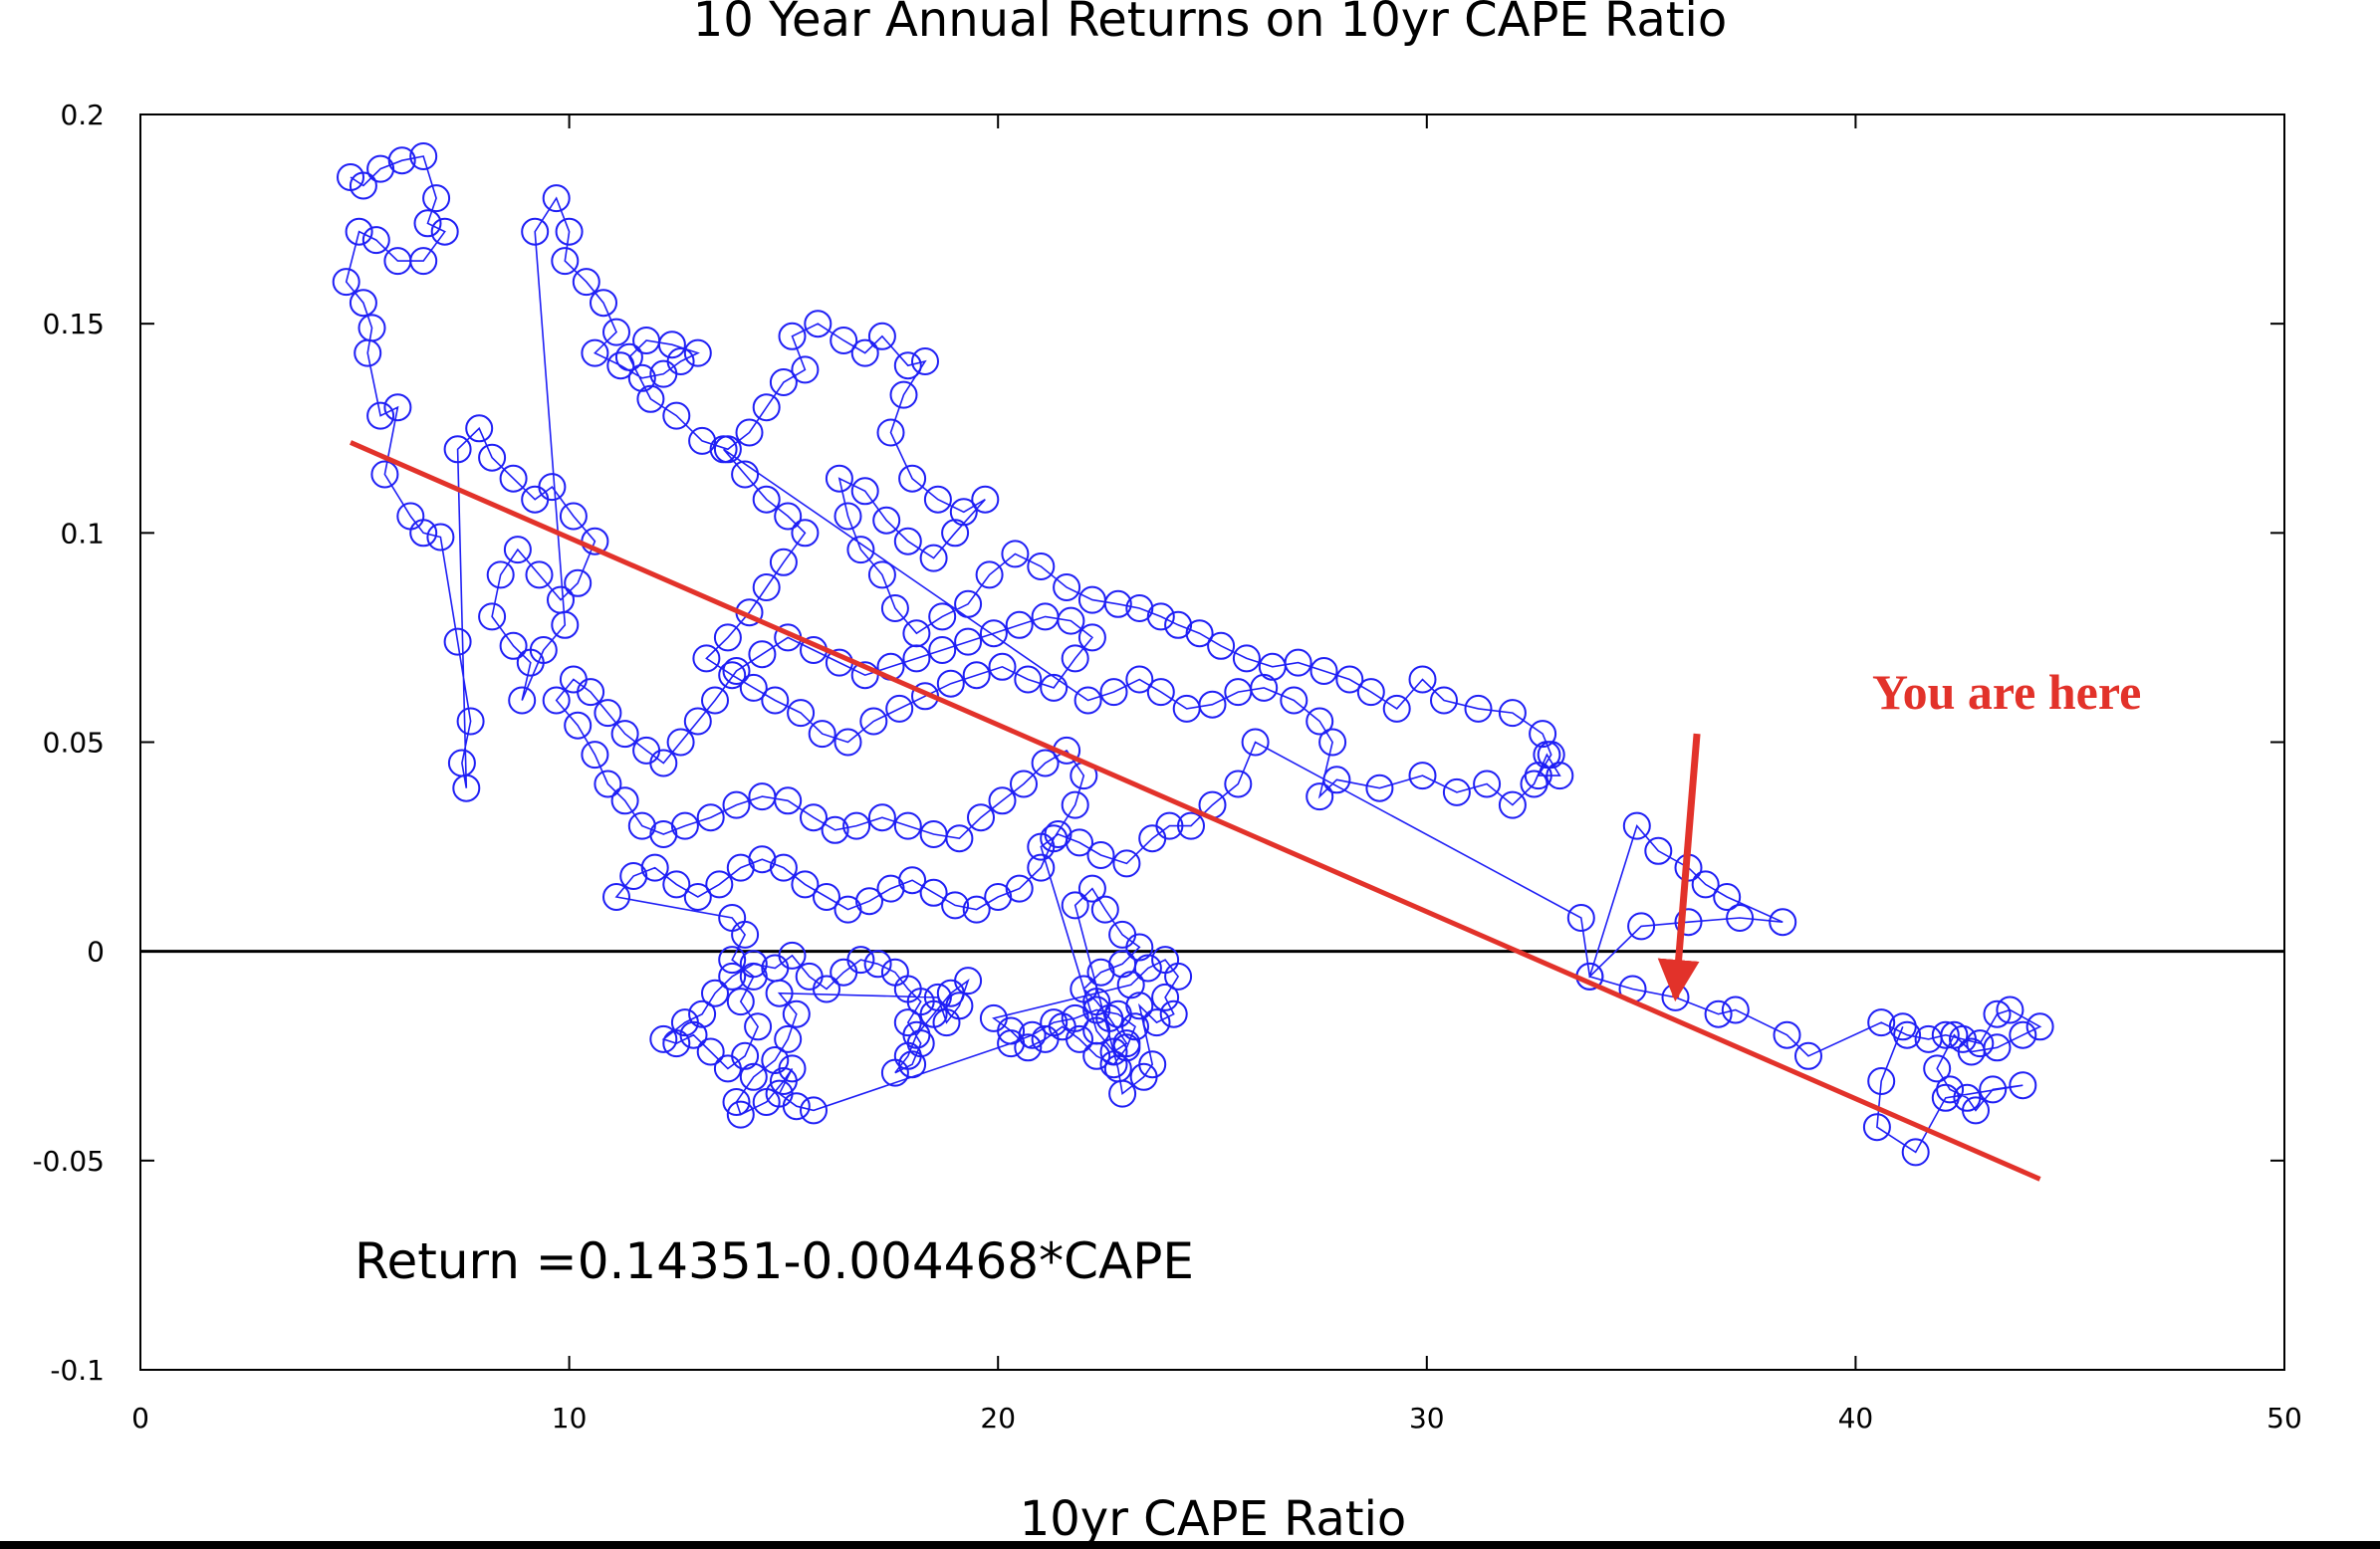  What do you see at coordinates (74, 744) in the screenshot?
I see `y-tick-label: 0.05` at bounding box center [74, 744].